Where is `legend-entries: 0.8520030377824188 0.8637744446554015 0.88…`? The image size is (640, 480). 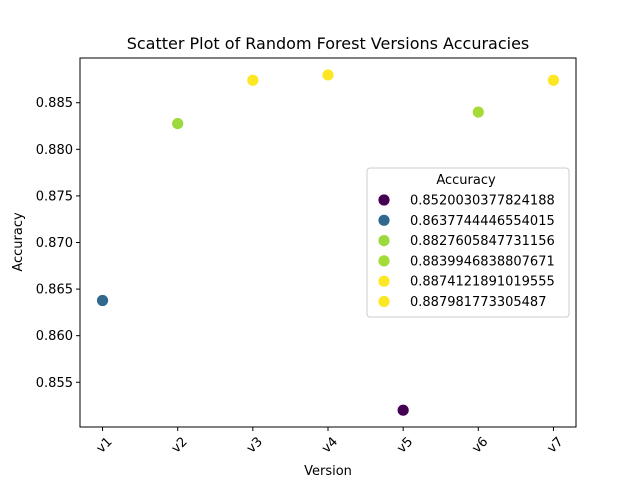
legend-entries: 0.8520030377824188 0.8637744446554015 0.88… is located at coordinates (466, 251).